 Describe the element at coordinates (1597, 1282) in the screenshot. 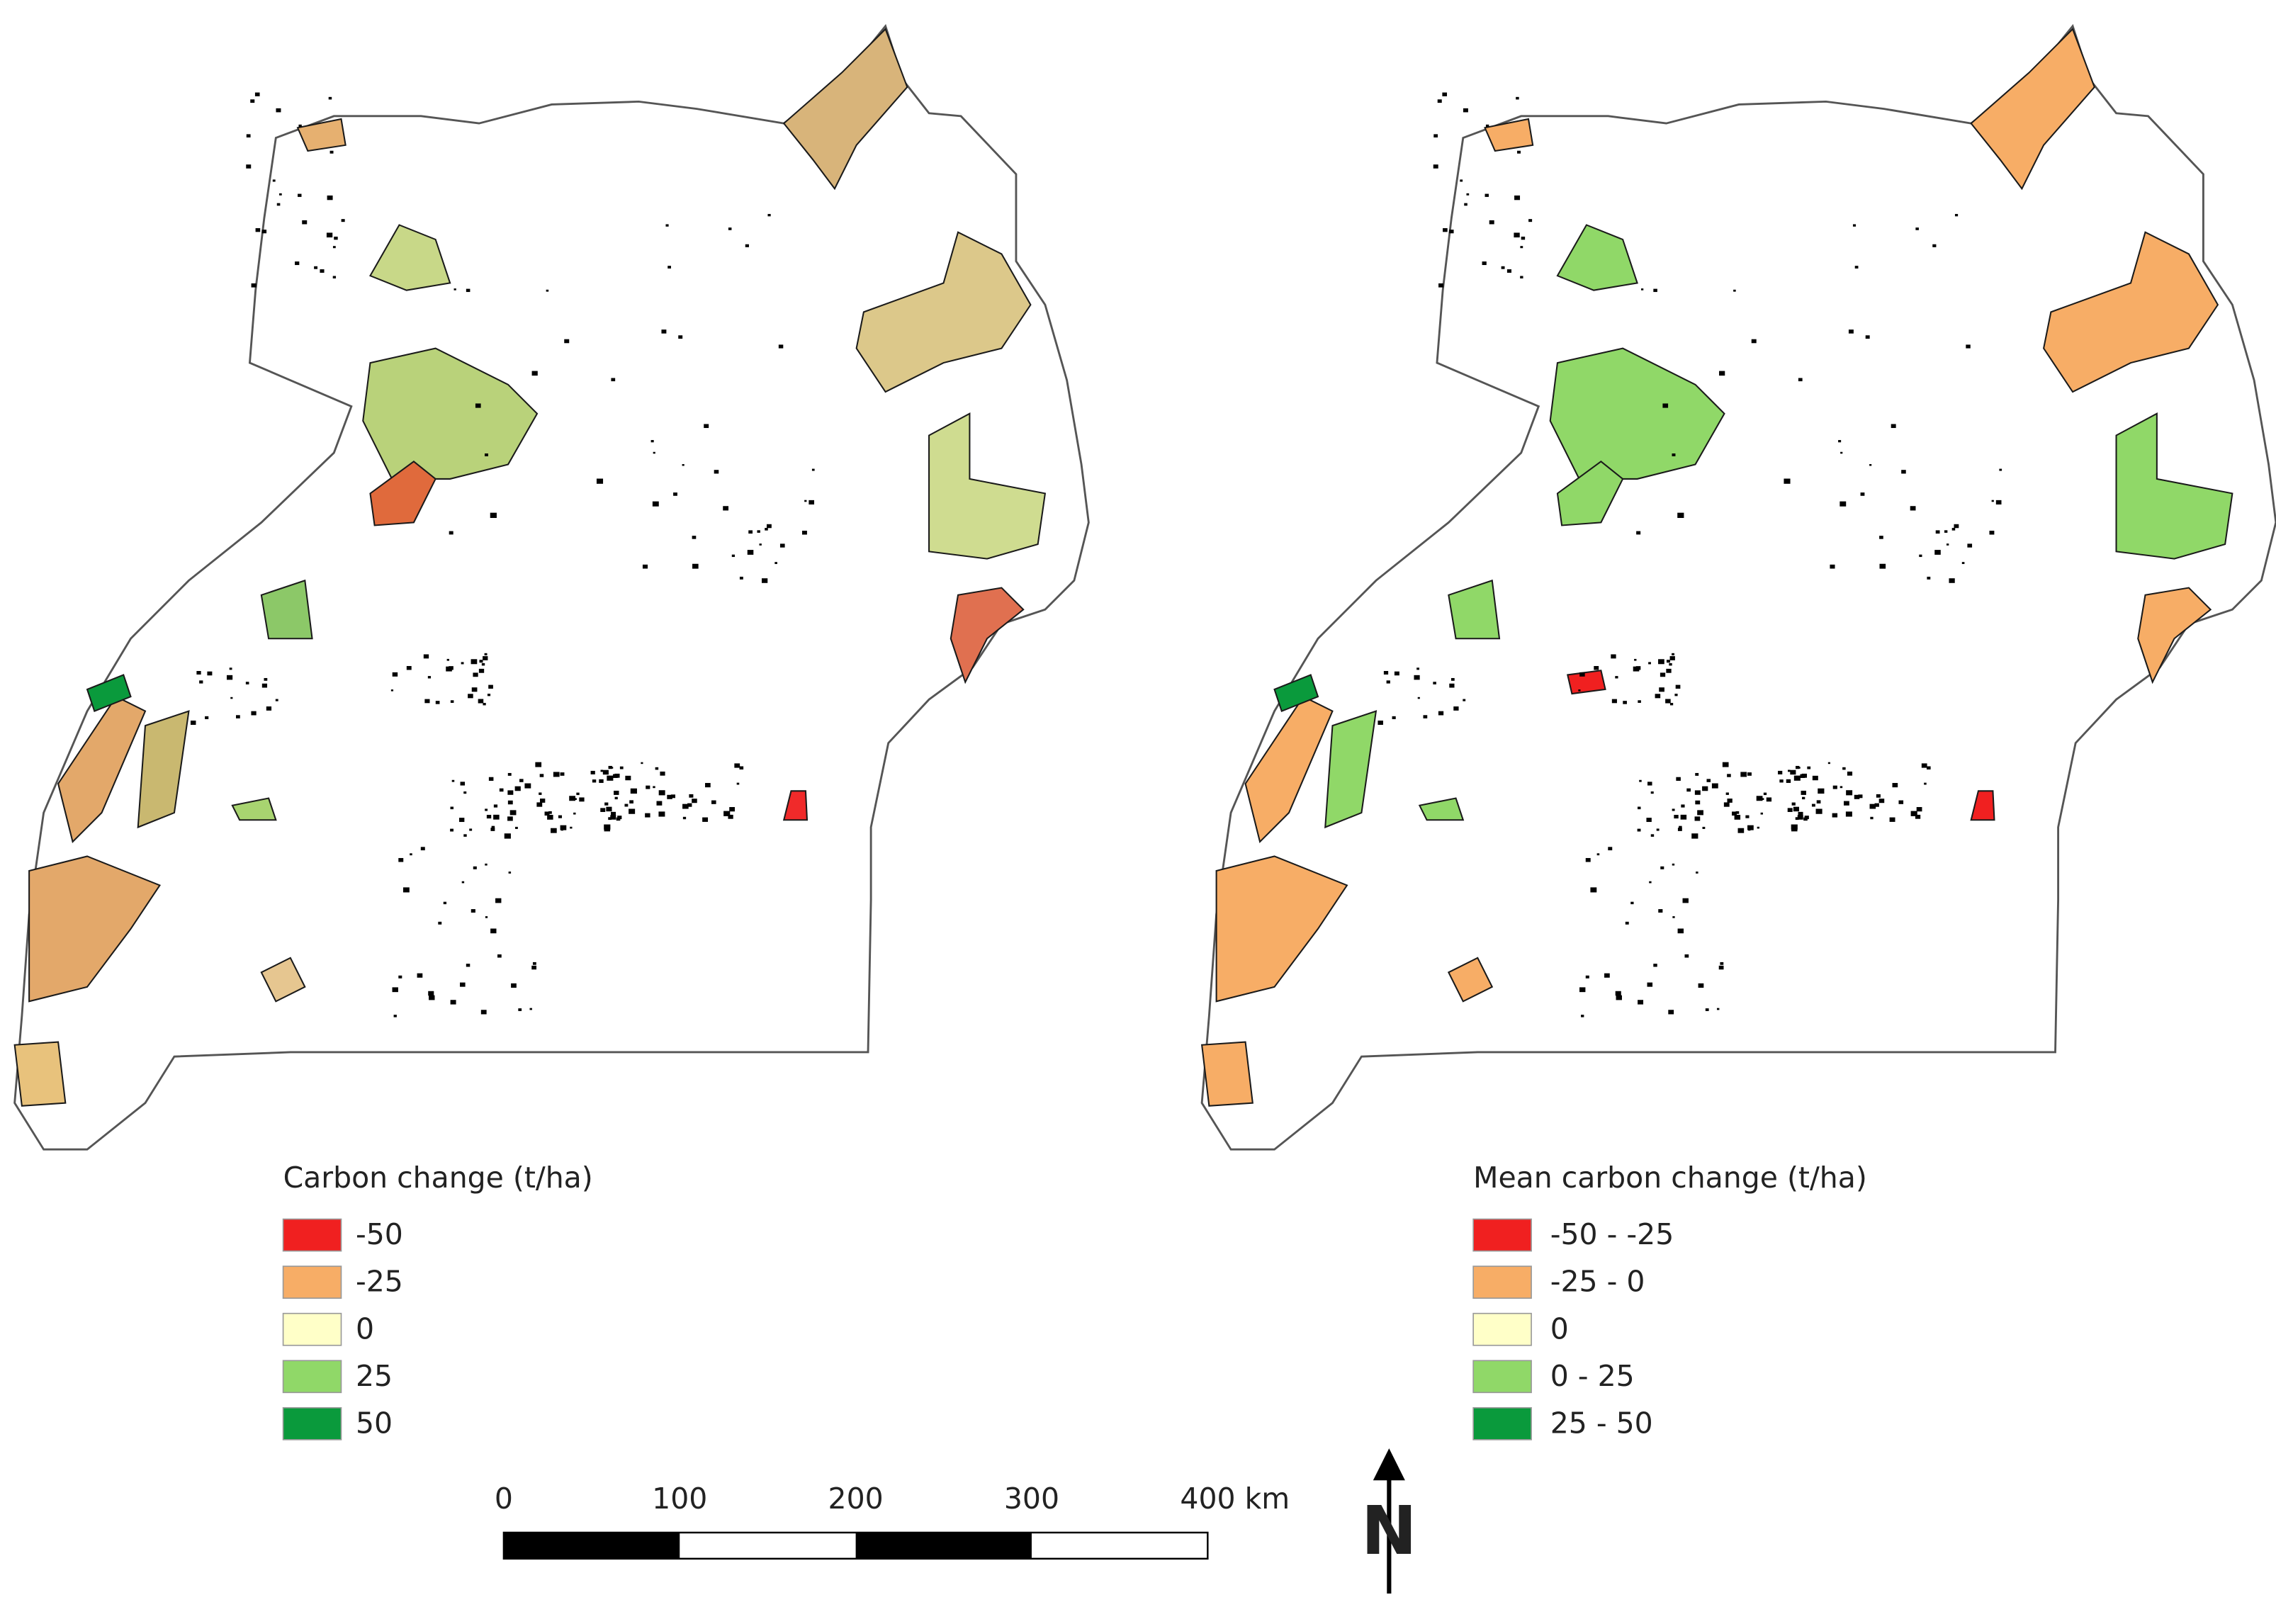

I see `legend-label: -25 - 0` at that location.